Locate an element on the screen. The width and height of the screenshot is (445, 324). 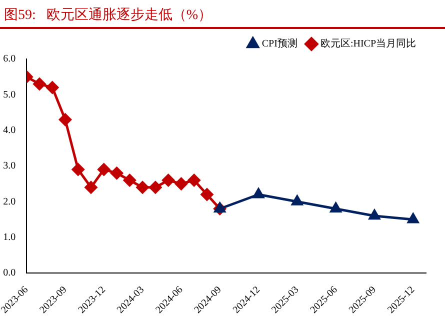
y-tick-label: 5.0 is located at coordinates (9, 94).